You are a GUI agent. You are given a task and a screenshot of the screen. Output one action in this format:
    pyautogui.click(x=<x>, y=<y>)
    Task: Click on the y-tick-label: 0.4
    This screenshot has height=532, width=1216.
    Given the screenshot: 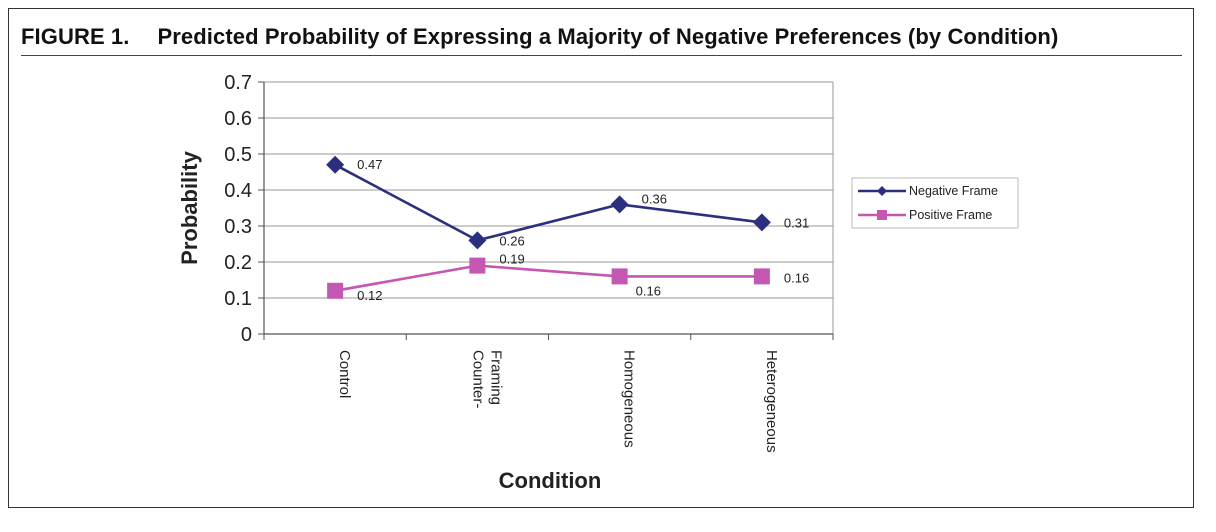 What is the action you would take?
    pyautogui.click(x=238, y=191)
    